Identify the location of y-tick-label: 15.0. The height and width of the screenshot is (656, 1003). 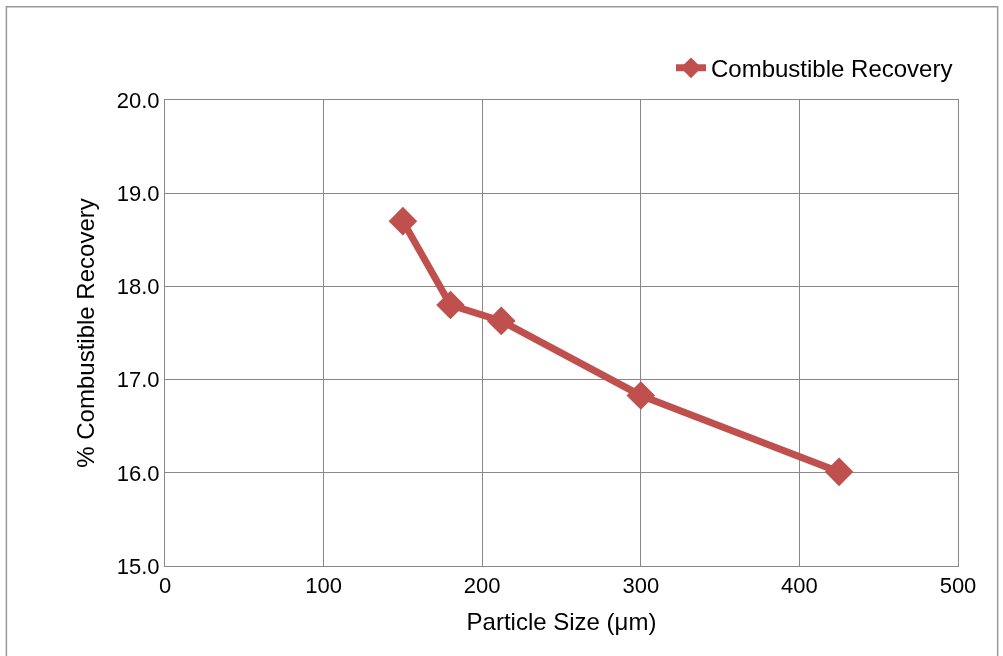
(138, 566).